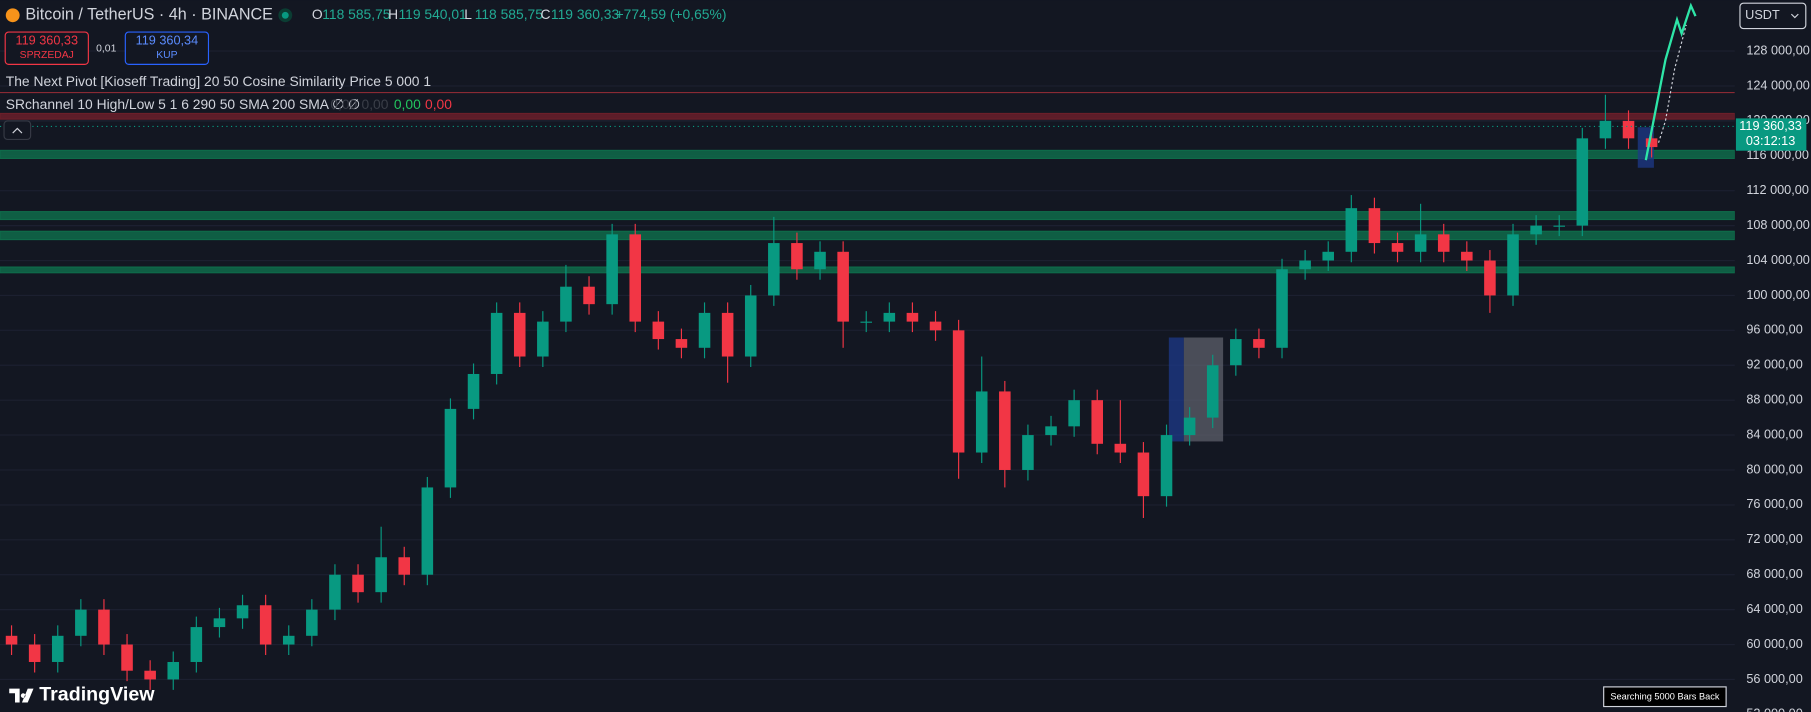 The width and height of the screenshot is (1811, 712). I want to click on status-text: Searching 5000 Bars Back, so click(1665, 697).